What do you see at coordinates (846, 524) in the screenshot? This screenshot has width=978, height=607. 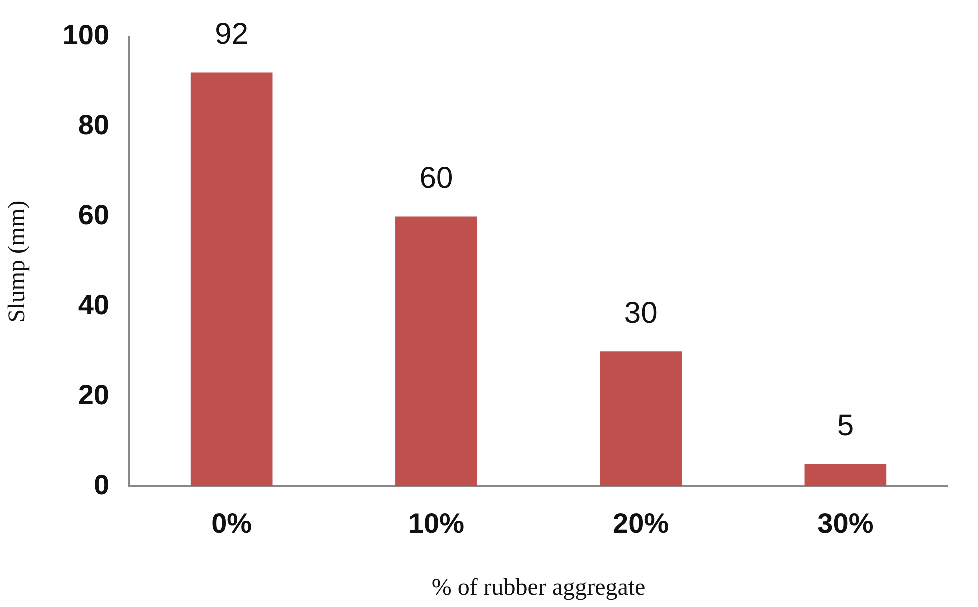 I see `x-tick-label: 30%` at bounding box center [846, 524].